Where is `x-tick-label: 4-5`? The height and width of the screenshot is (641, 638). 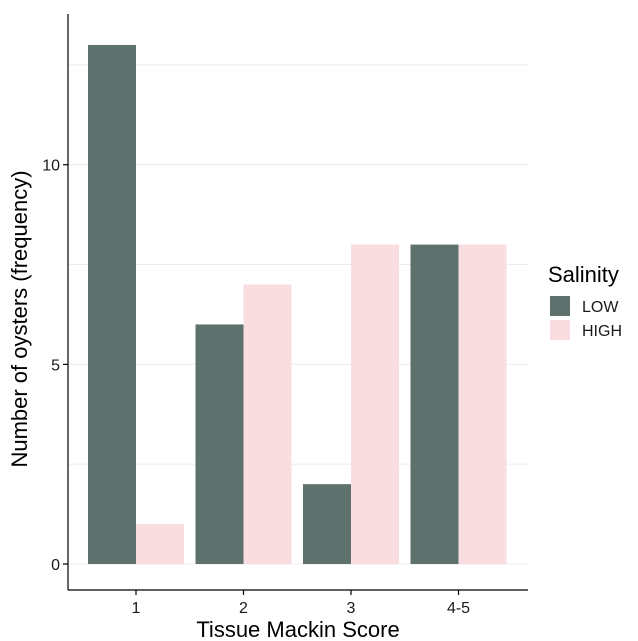 x-tick-label: 4-5 is located at coordinates (458, 608).